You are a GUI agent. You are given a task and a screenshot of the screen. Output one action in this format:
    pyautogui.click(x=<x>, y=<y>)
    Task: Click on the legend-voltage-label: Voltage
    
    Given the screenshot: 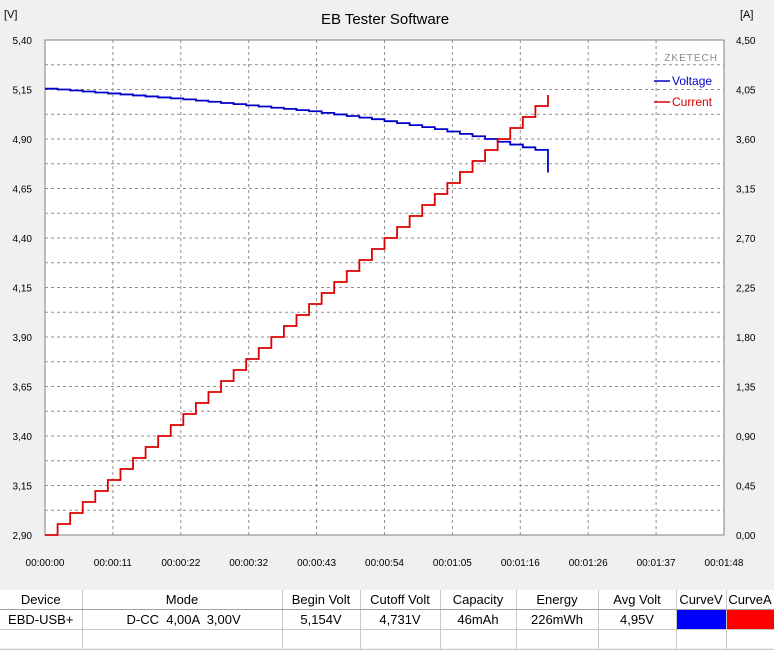 What is the action you would take?
    pyautogui.click(x=692, y=81)
    